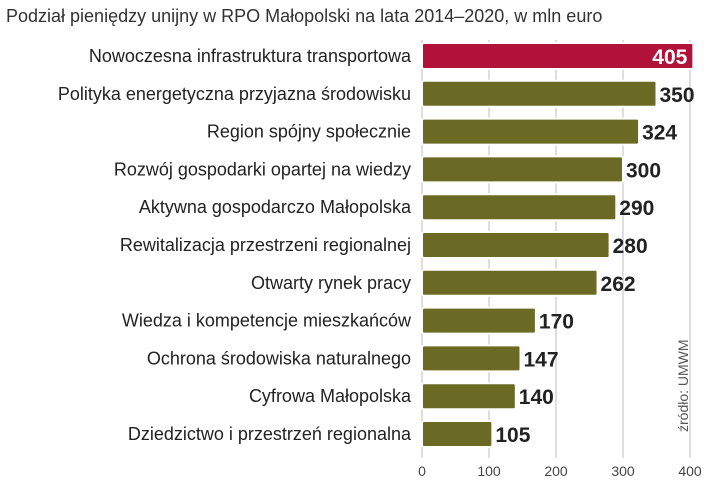  Describe the element at coordinates (556, 322) in the screenshot. I see `value-label: 170` at that location.